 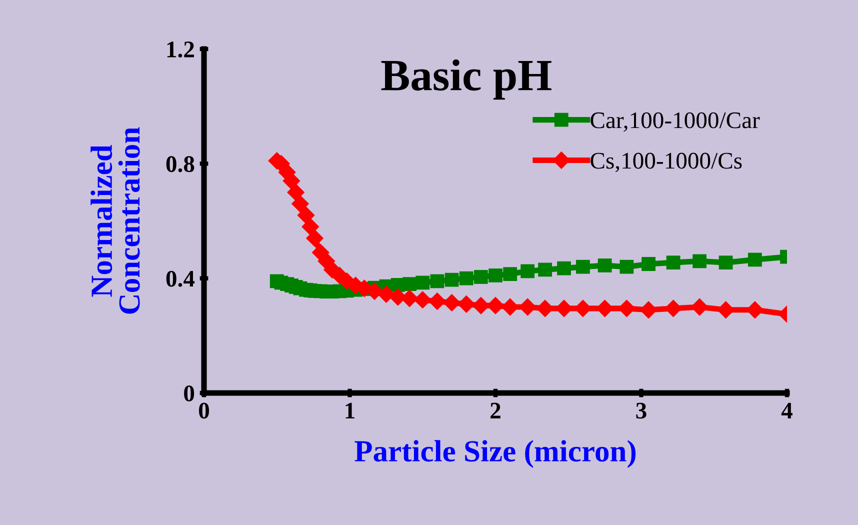 I want to click on x-tick-label: 2, so click(x=495, y=410).